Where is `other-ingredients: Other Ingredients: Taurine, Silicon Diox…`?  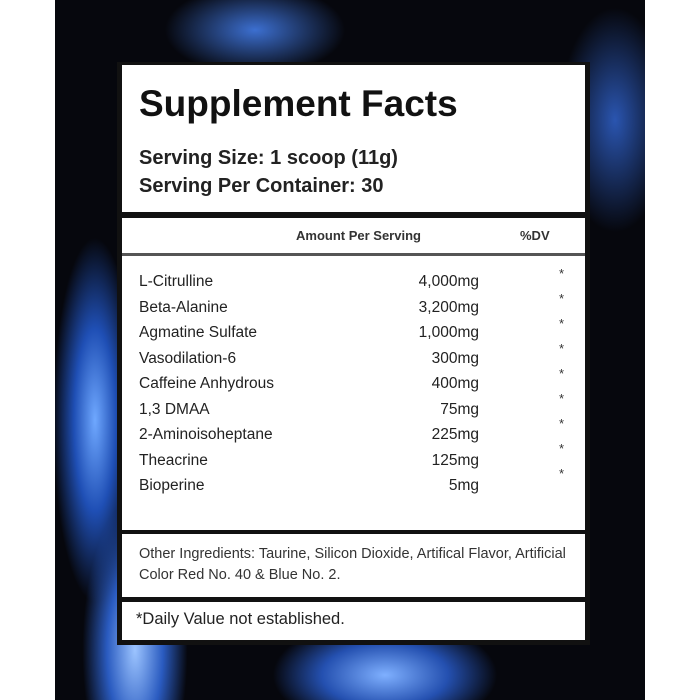 other-ingredients: Other Ingredients: Taurine, Silicon Diox… is located at coordinates (352, 564).